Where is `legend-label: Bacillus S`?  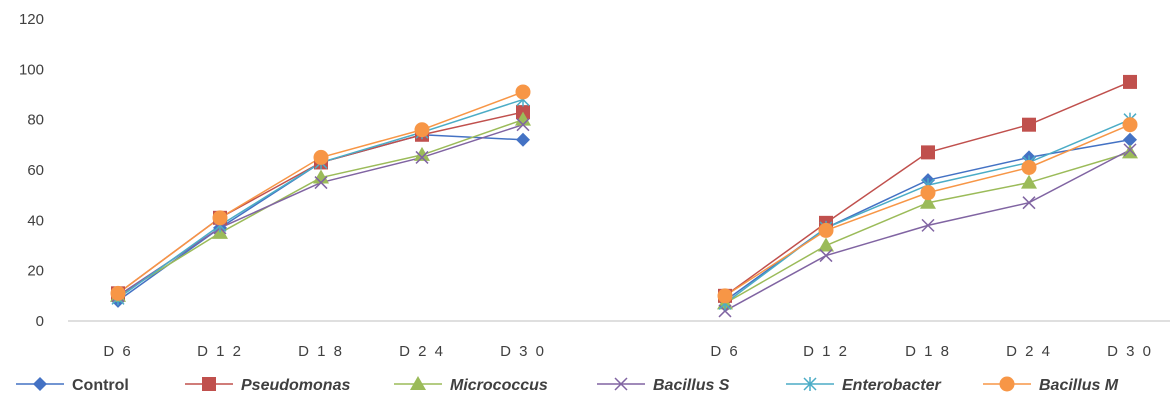 legend-label: Bacillus S is located at coordinates (691, 385).